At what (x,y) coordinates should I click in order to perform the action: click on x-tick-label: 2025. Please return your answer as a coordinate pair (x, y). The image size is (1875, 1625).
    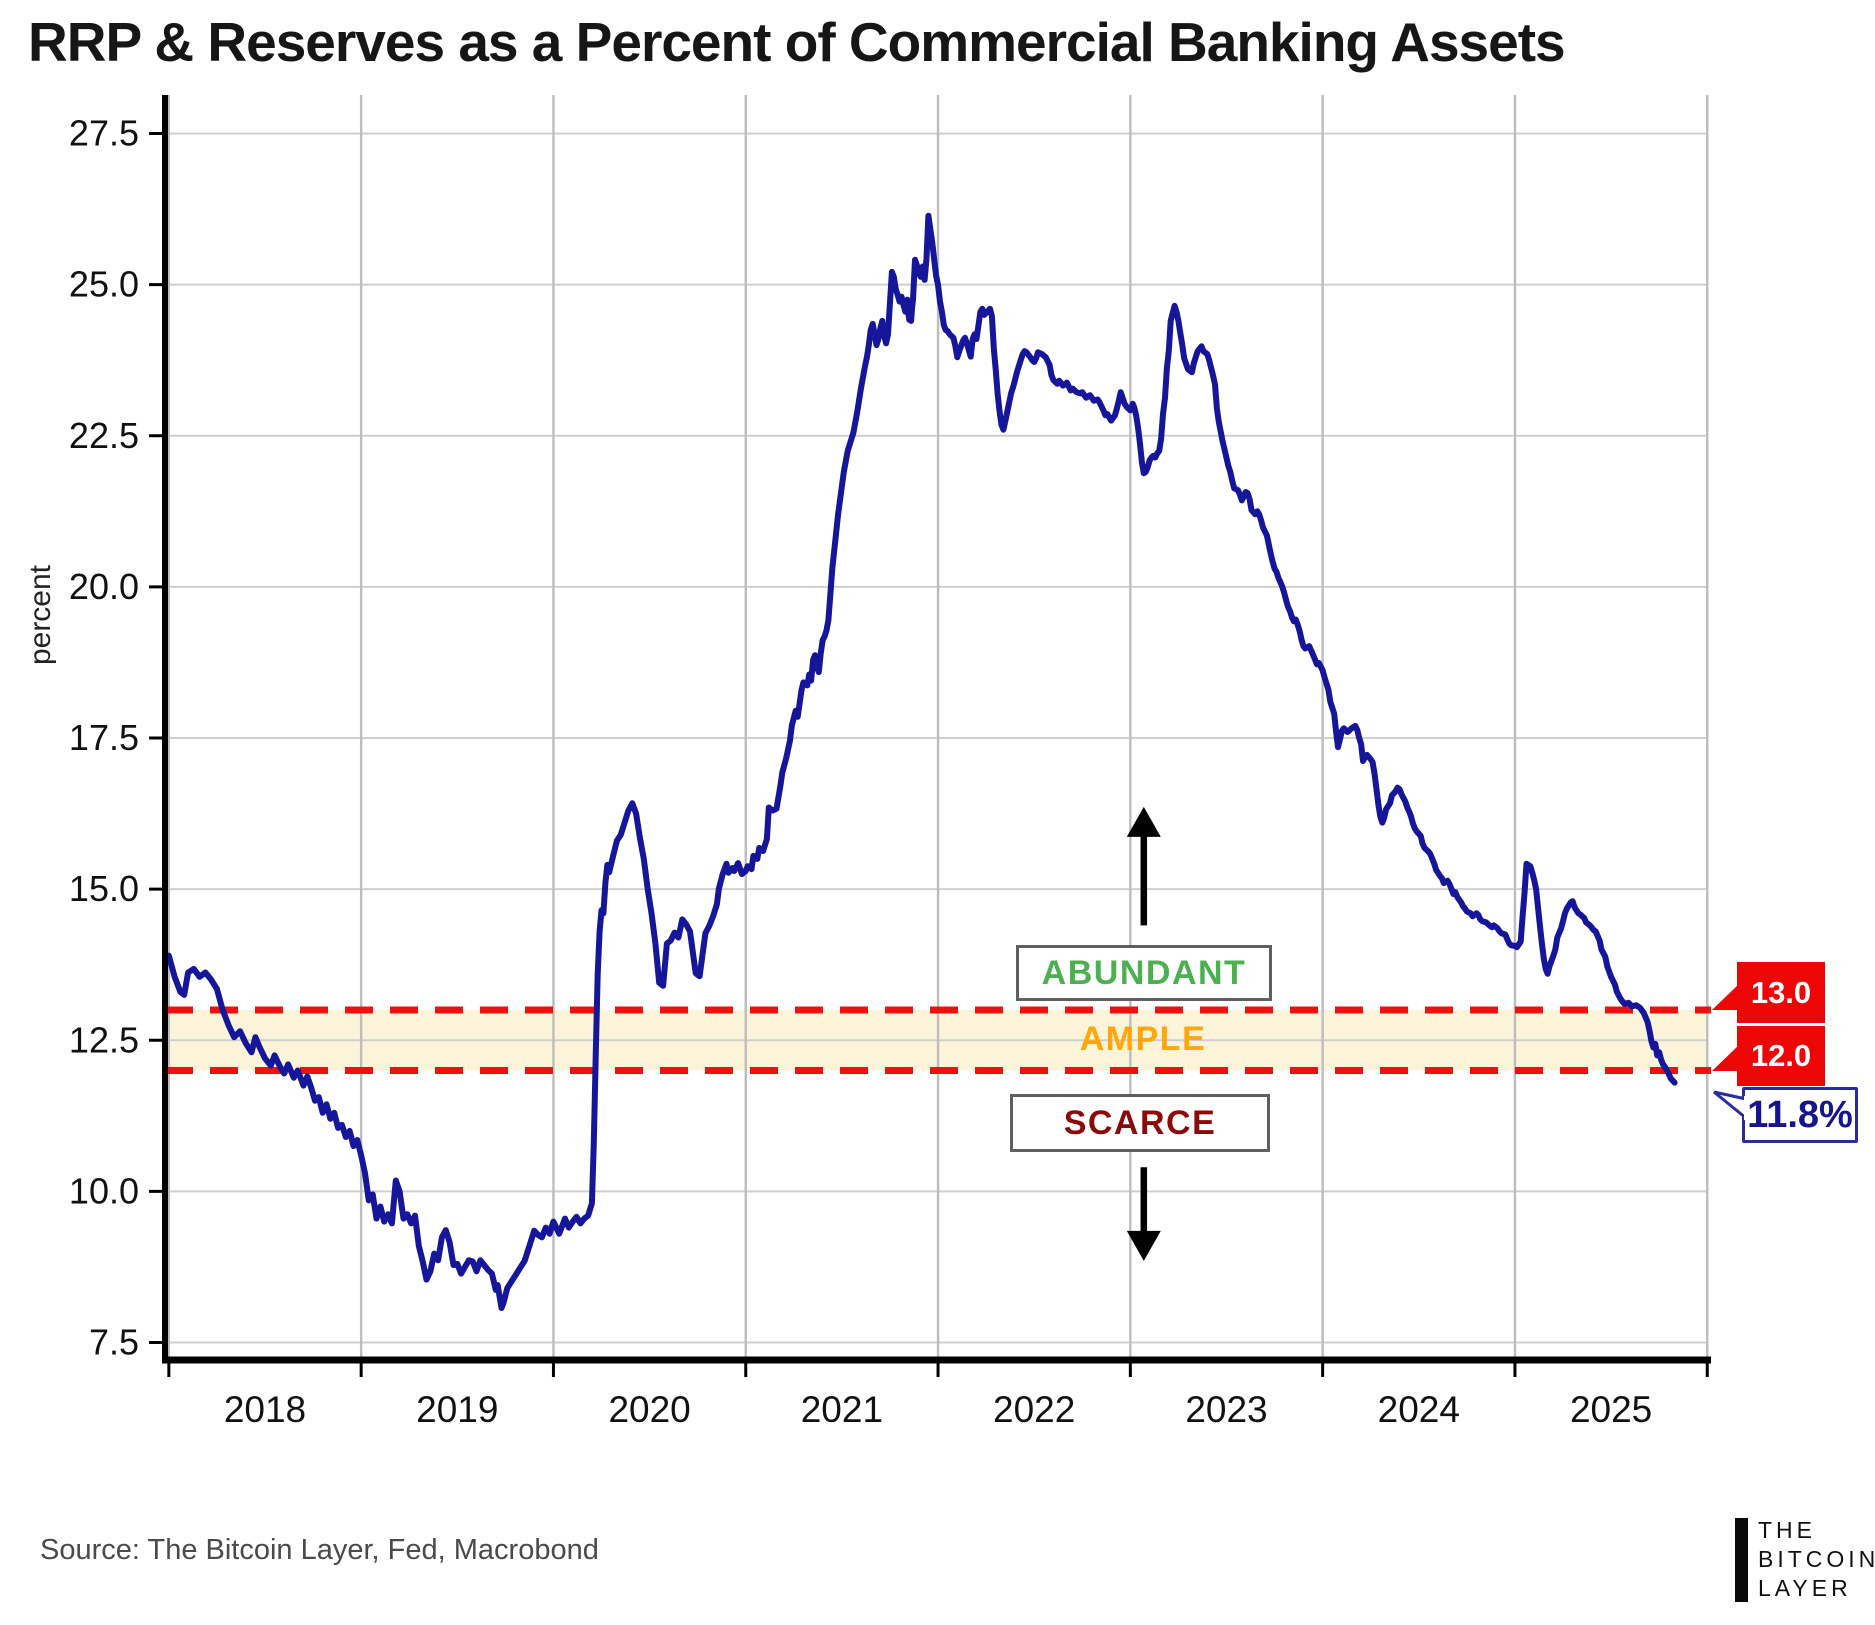
    Looking at the image, I should click on (1611, 1409).